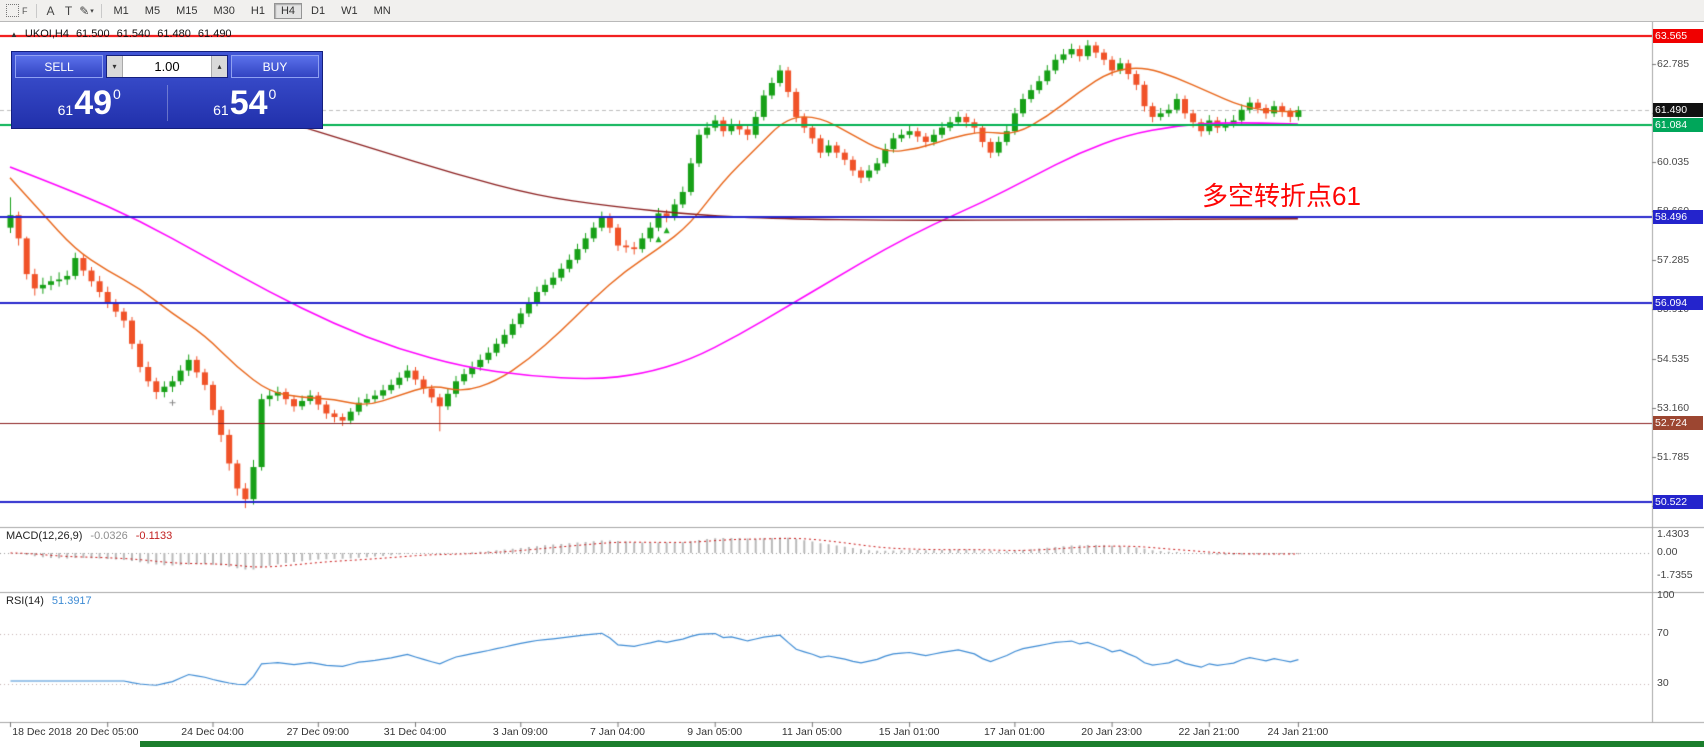 Image resolution: width=1704 pixels, height=747 pixels. I want to click on time-axis-label: 17 Jan 01:00, so click(1014, 732).